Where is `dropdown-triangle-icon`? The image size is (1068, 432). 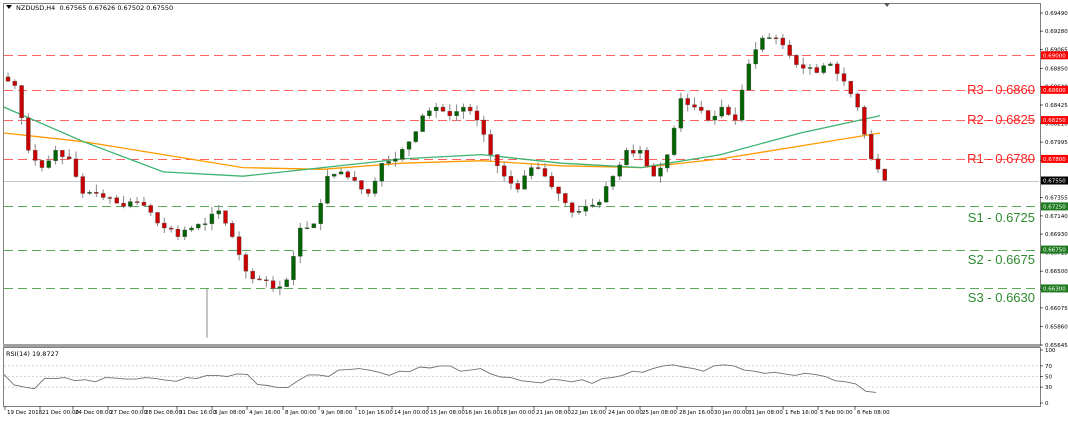
dropdown-triangle-icon is located at coordinates (9, 7).